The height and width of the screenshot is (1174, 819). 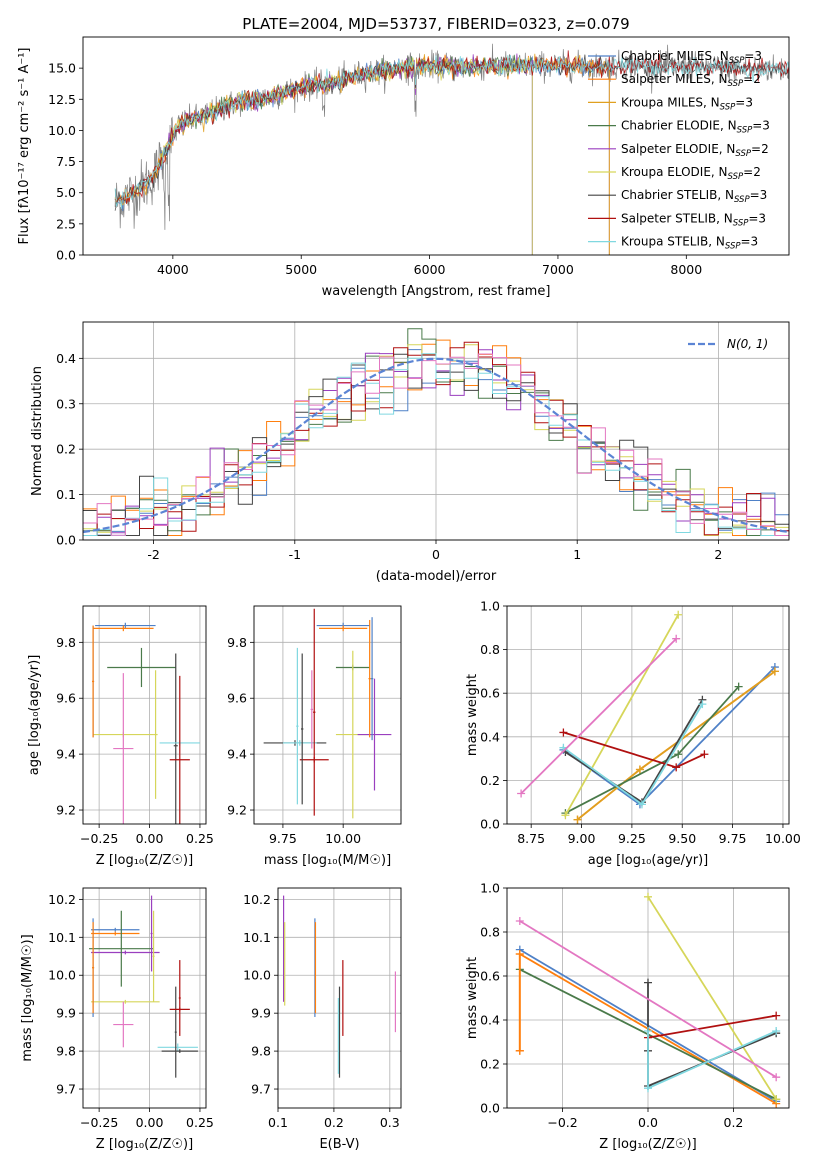 I want to click on weight_vs_Z-xtick-label: −0.2, so click(x=562, y=1122).